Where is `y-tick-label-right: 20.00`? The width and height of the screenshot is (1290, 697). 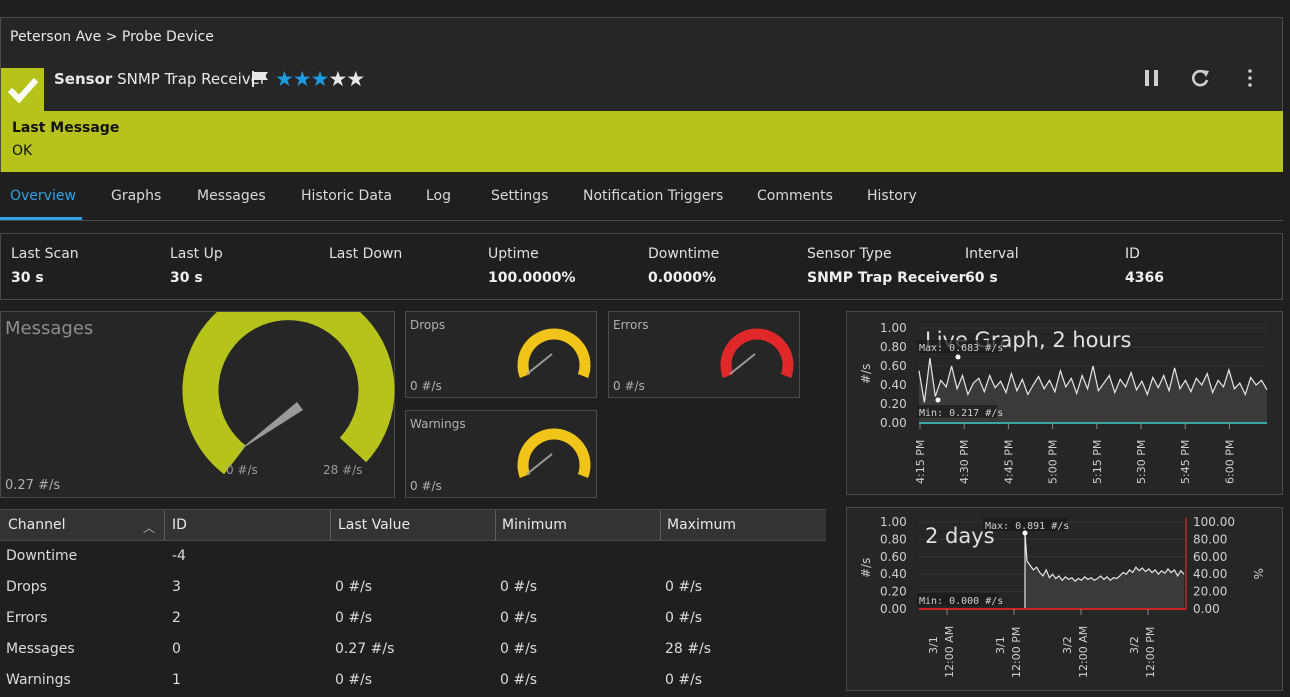 y-tick-label-right: 20.00 is located at coordinates (1210, 592).